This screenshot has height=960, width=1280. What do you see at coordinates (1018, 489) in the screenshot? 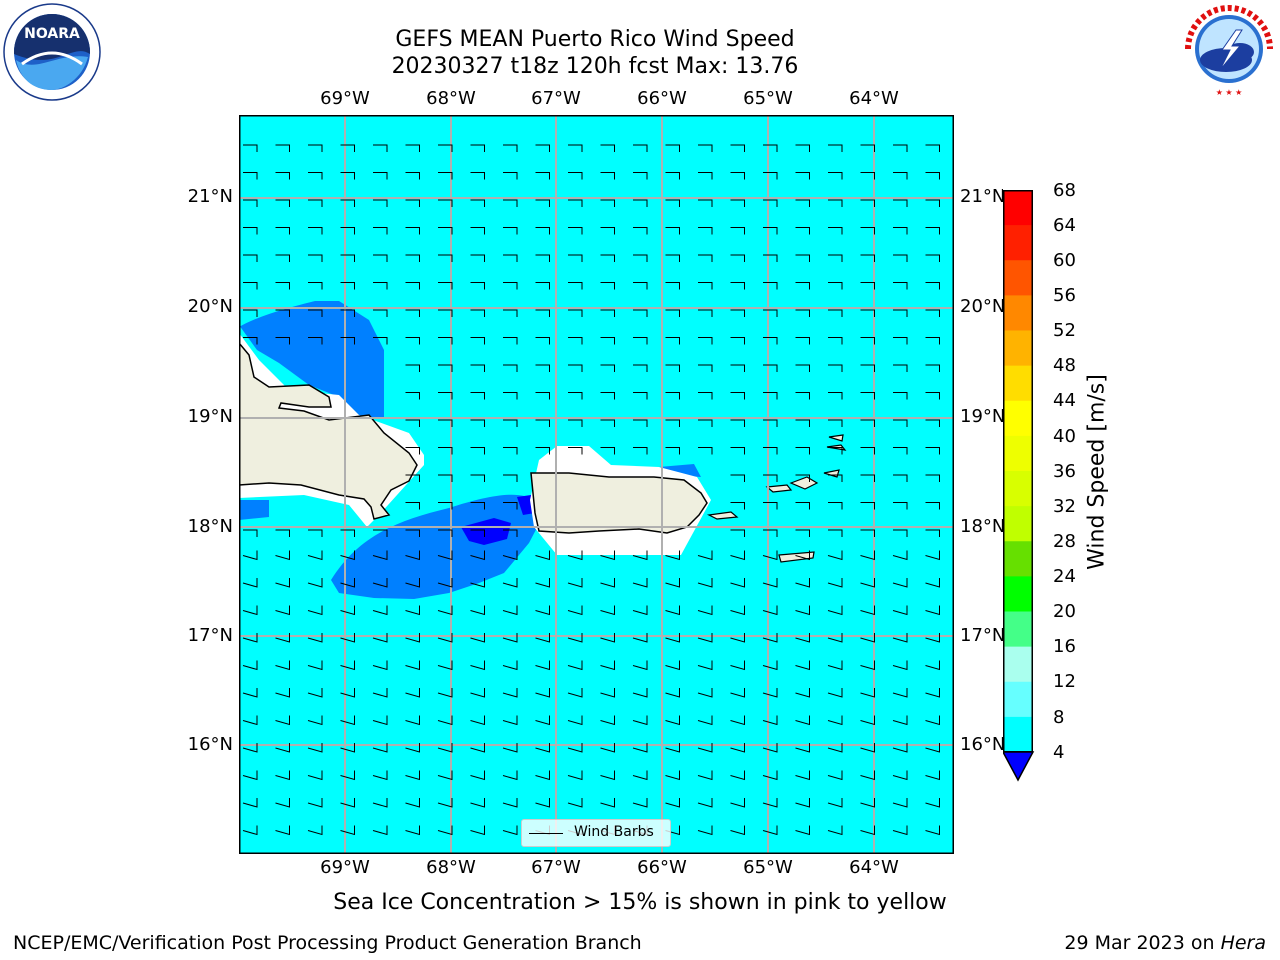
I see `colorbar` at bounding box center [1018, 489].